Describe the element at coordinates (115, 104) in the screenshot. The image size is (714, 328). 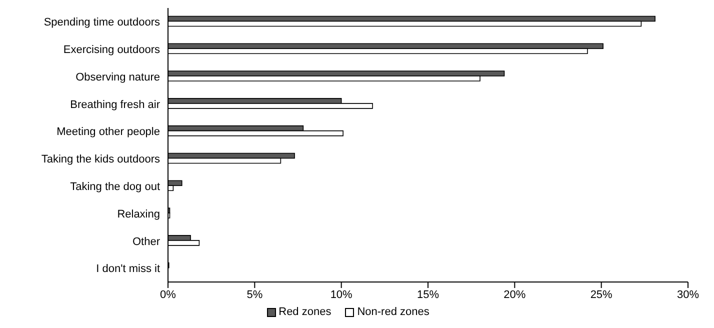
I see `y-tick-label: Breathing fresh air` at that location.